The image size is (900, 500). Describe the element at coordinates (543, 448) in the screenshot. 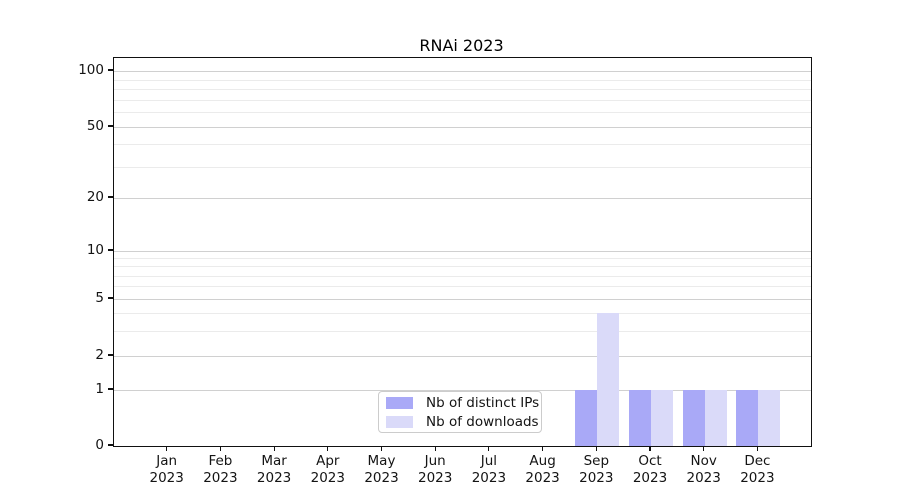

I see `x-tick-mark-aug-2023` at that location.